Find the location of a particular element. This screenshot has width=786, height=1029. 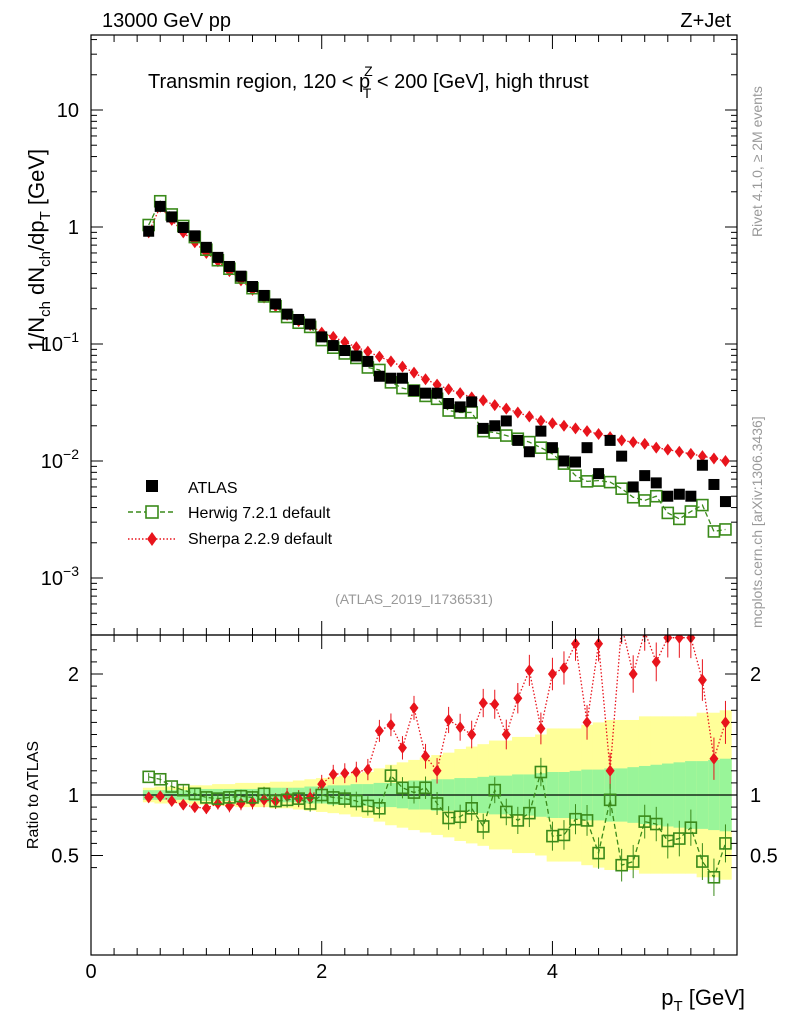

ratio-y-axis-title: Ratio to ATLAS is located at coordinates (33, 795).